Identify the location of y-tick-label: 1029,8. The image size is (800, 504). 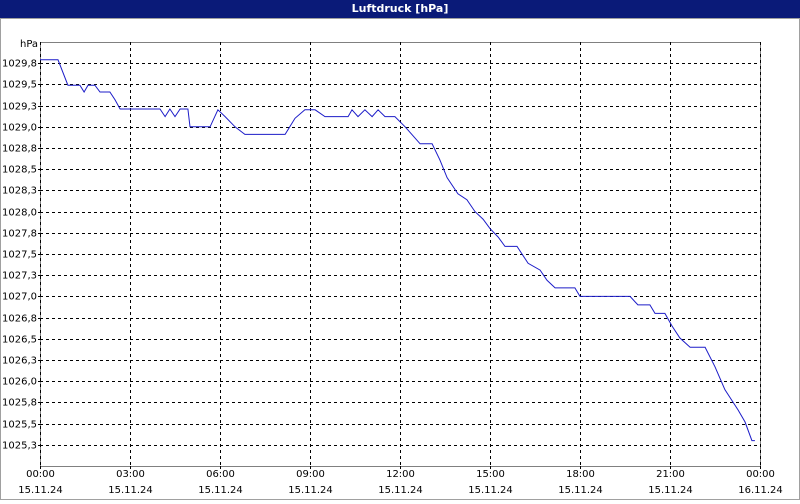
(19, 64).